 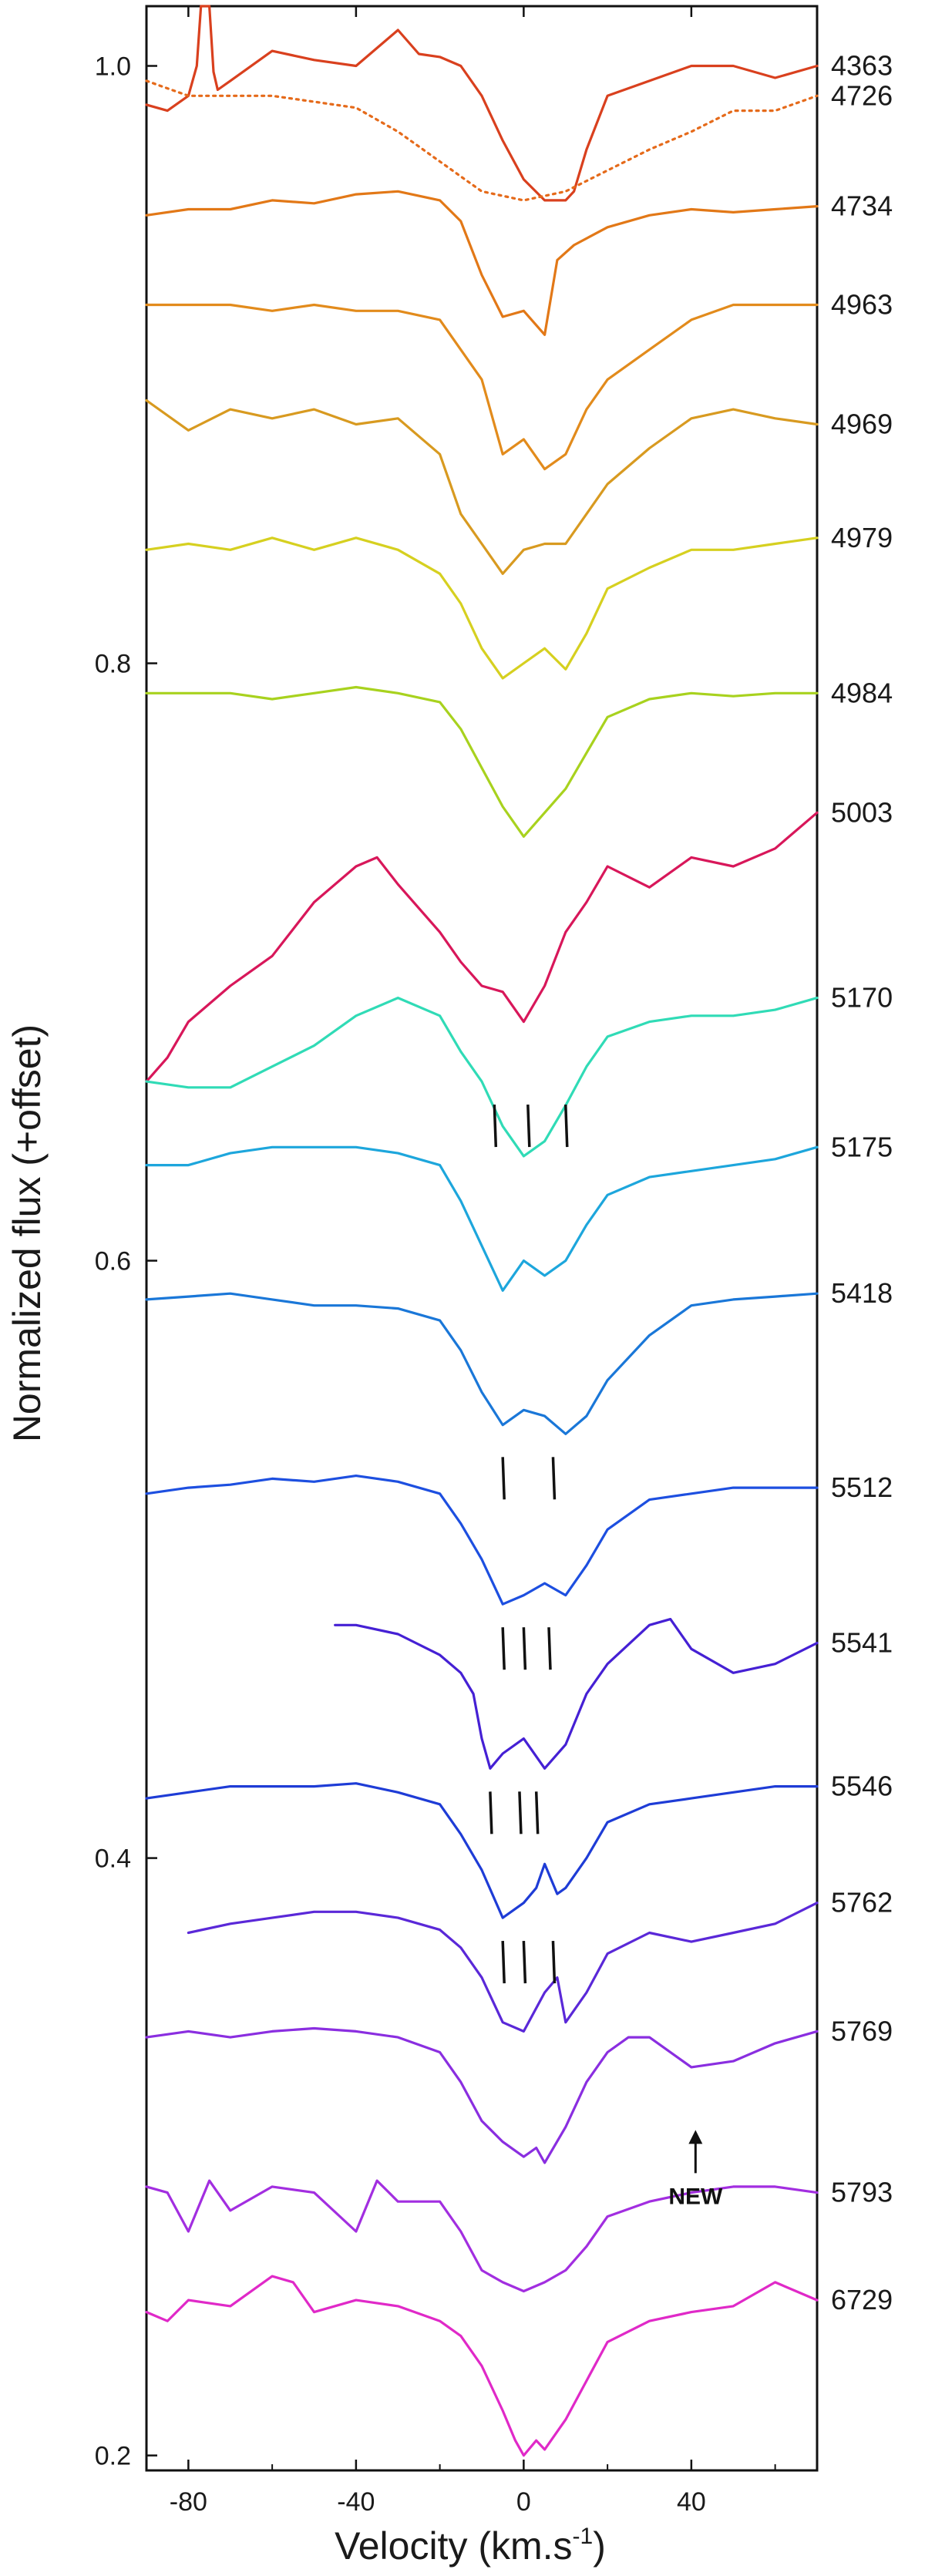 What do you see at coordinates (113, 664) in the screenshot?
I see `y-tick-label: 0.8` at bounding box center [113, 664].